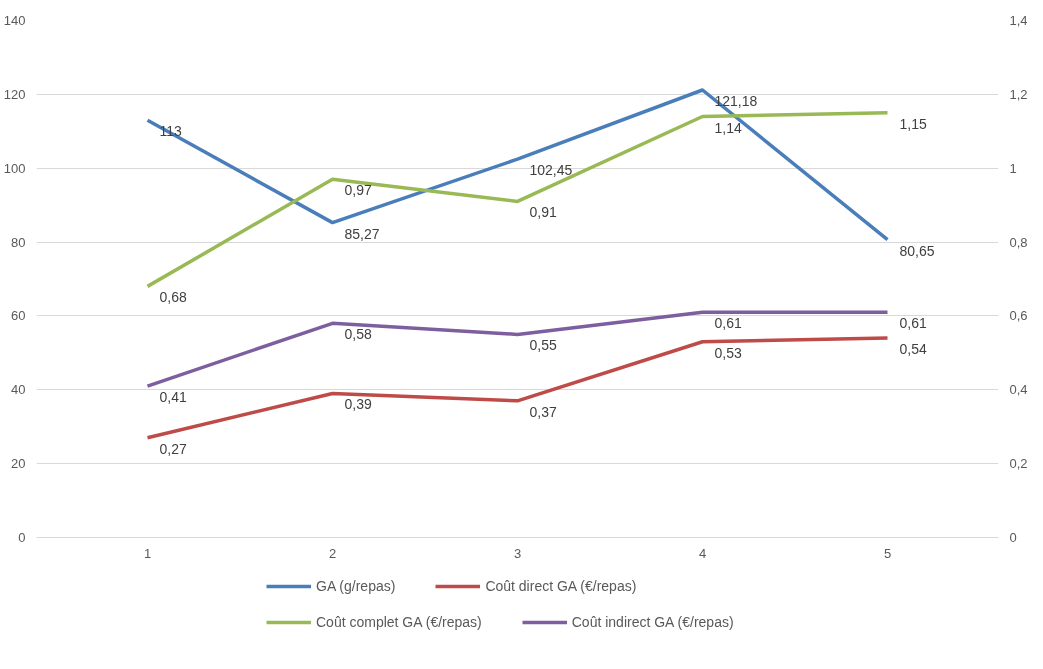 Image resolution: width=1043 pixels, height=669 pixels. What do you see at coordinates (913, 349) in the screenshot?
I see `data-label: 0,54` at bounding box center [913, 349].